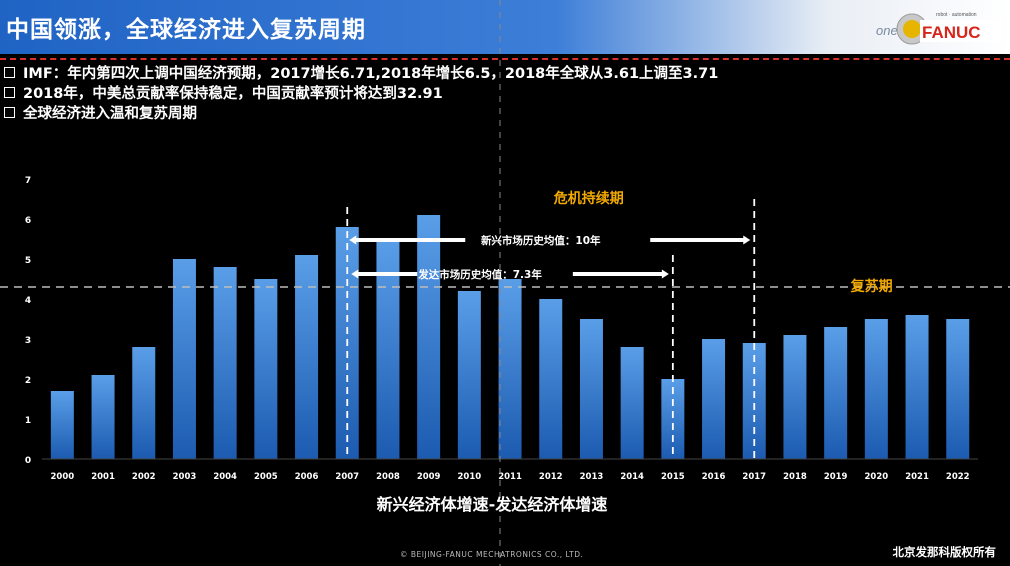 The image size is (1010, 566). Describe the element at coordinates (103, 477) in the screenshot. I see `x-tick-label: 2001` at that location.